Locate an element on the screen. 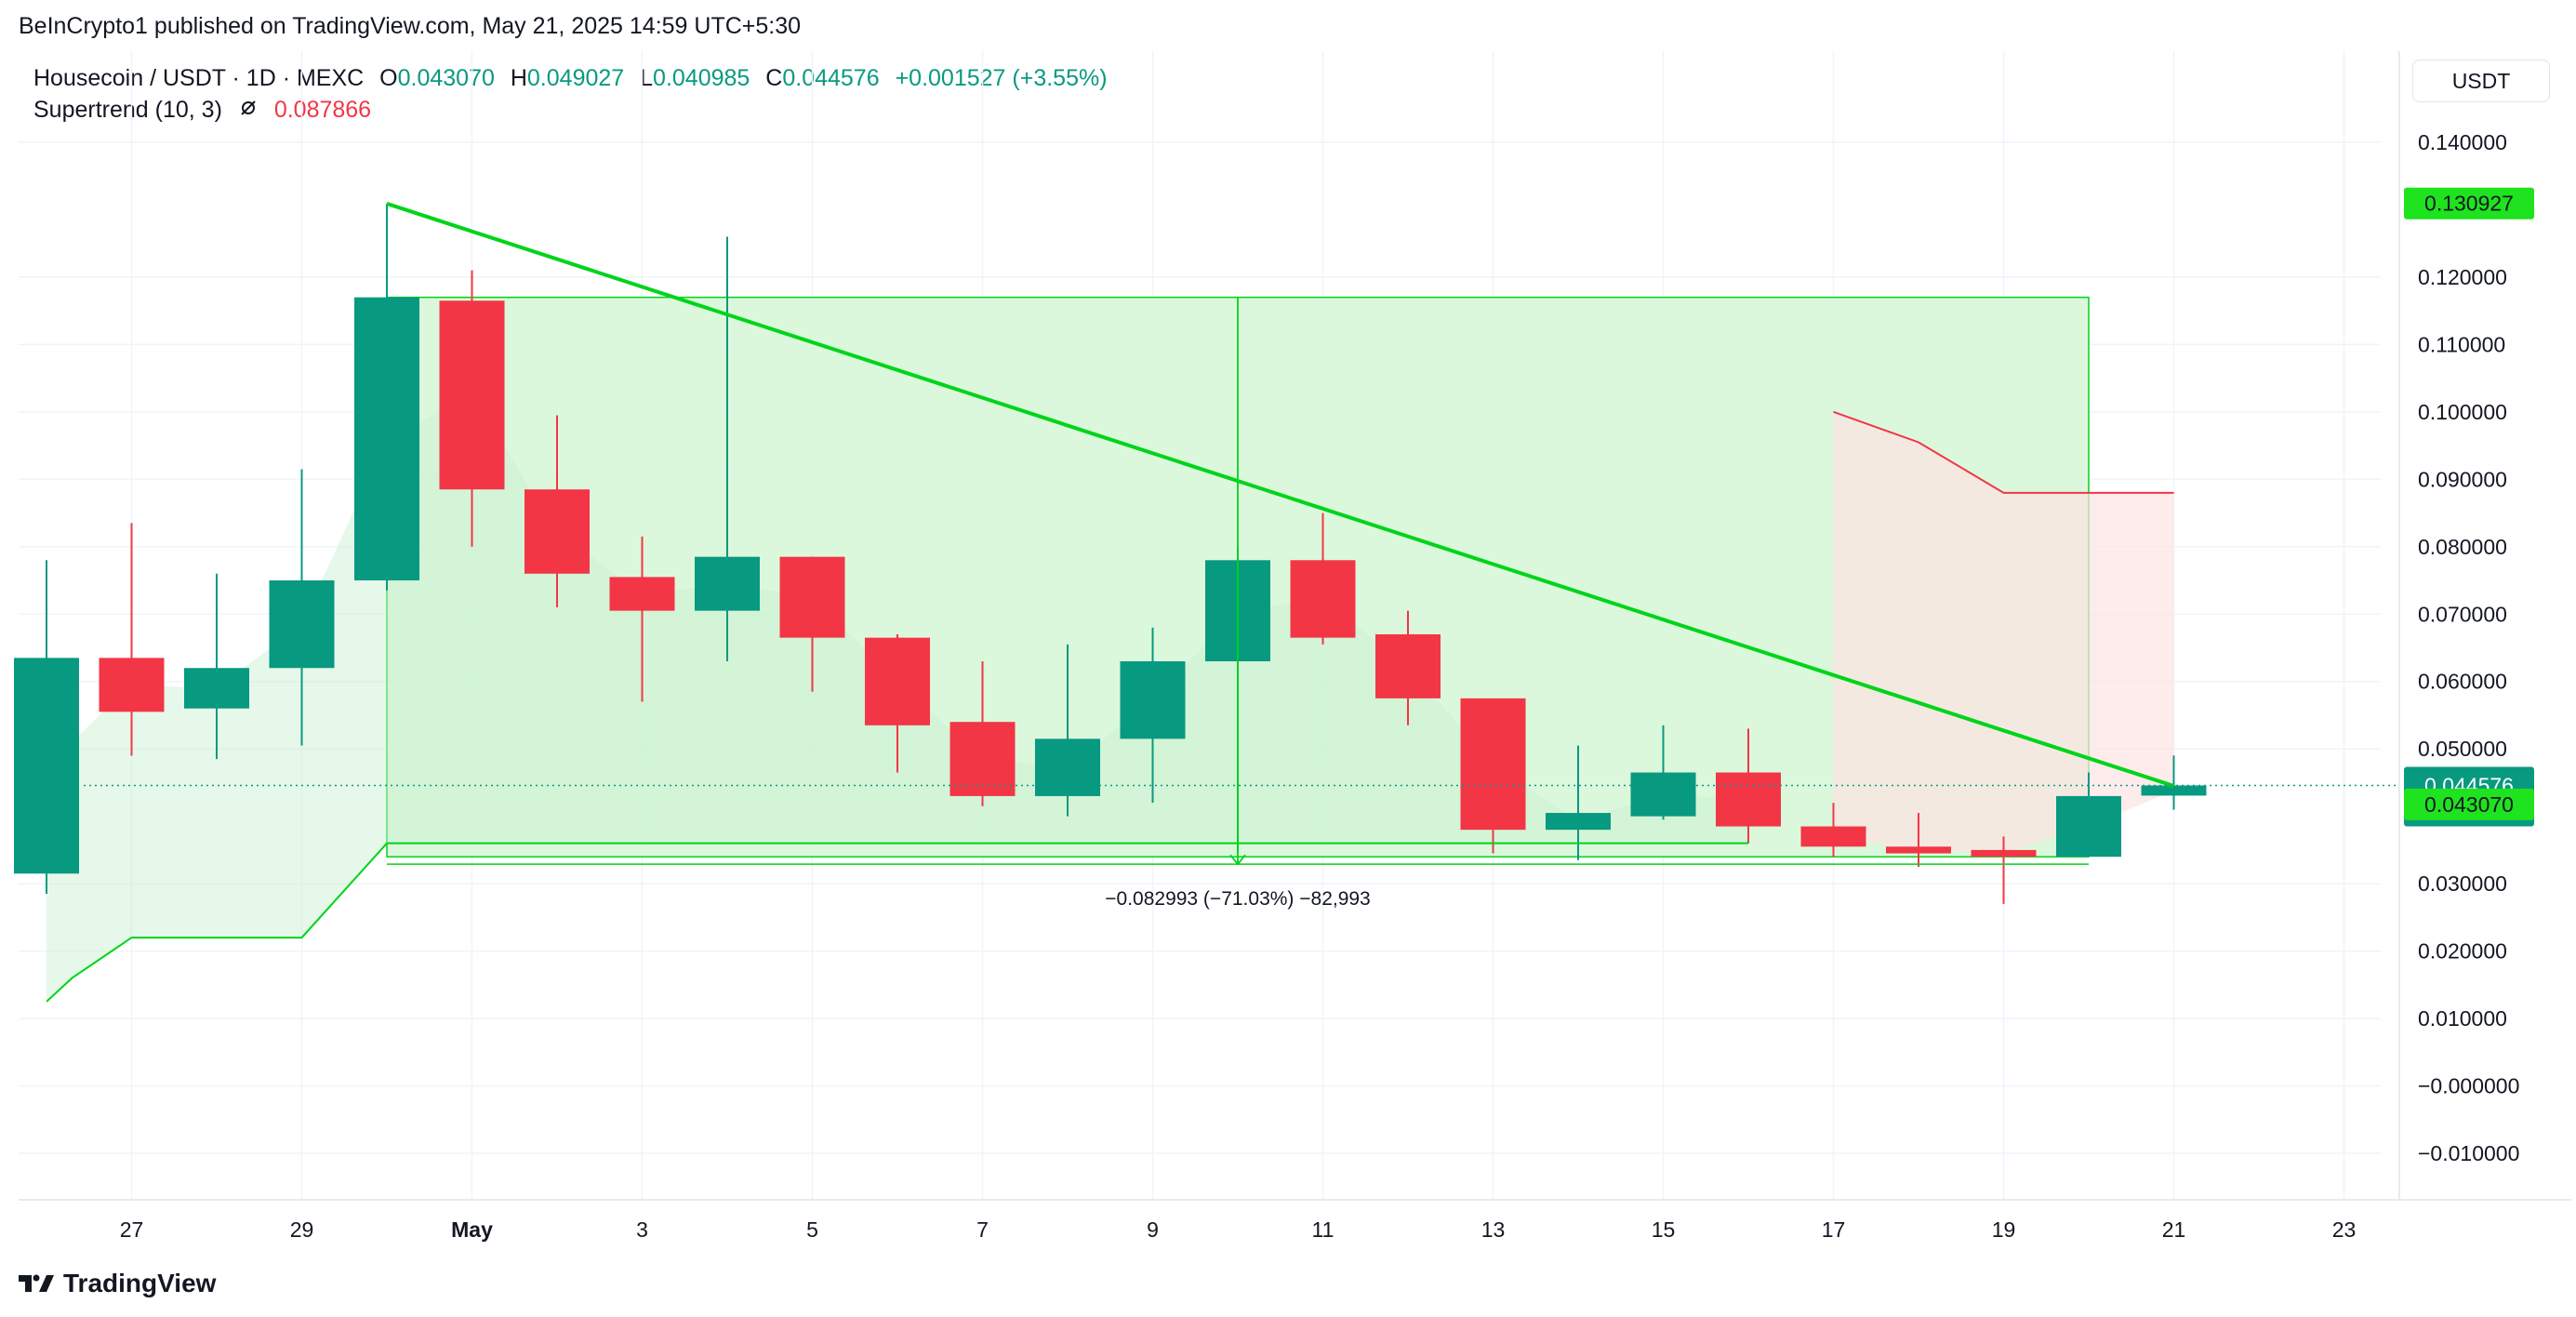  open-price-label-text: 0.043070 is located at coordinates (2469, 804).